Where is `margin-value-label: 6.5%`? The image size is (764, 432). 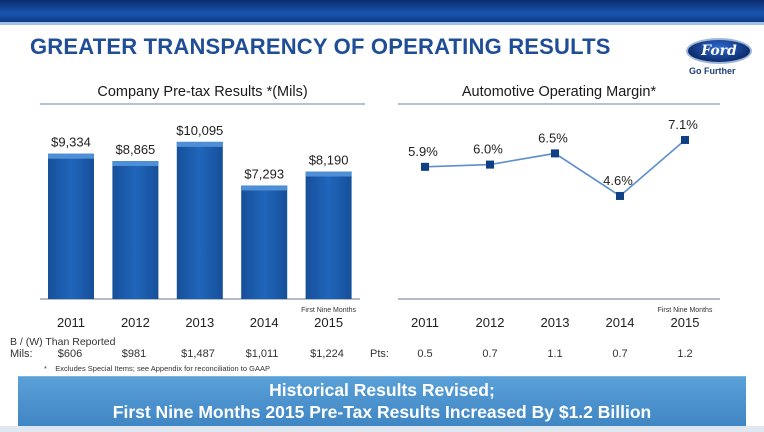
margin-value-label: 6.5% is located at coordinates (553, 137).